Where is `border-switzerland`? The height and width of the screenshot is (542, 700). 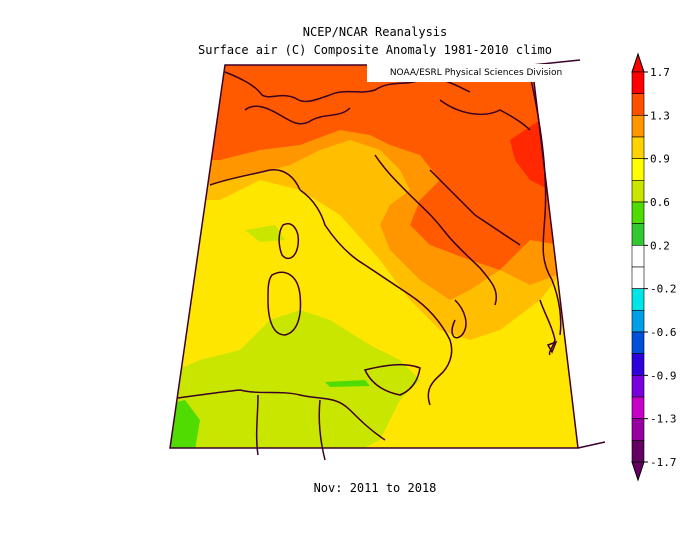
border-switzerland is located at coordinates (297, 115).